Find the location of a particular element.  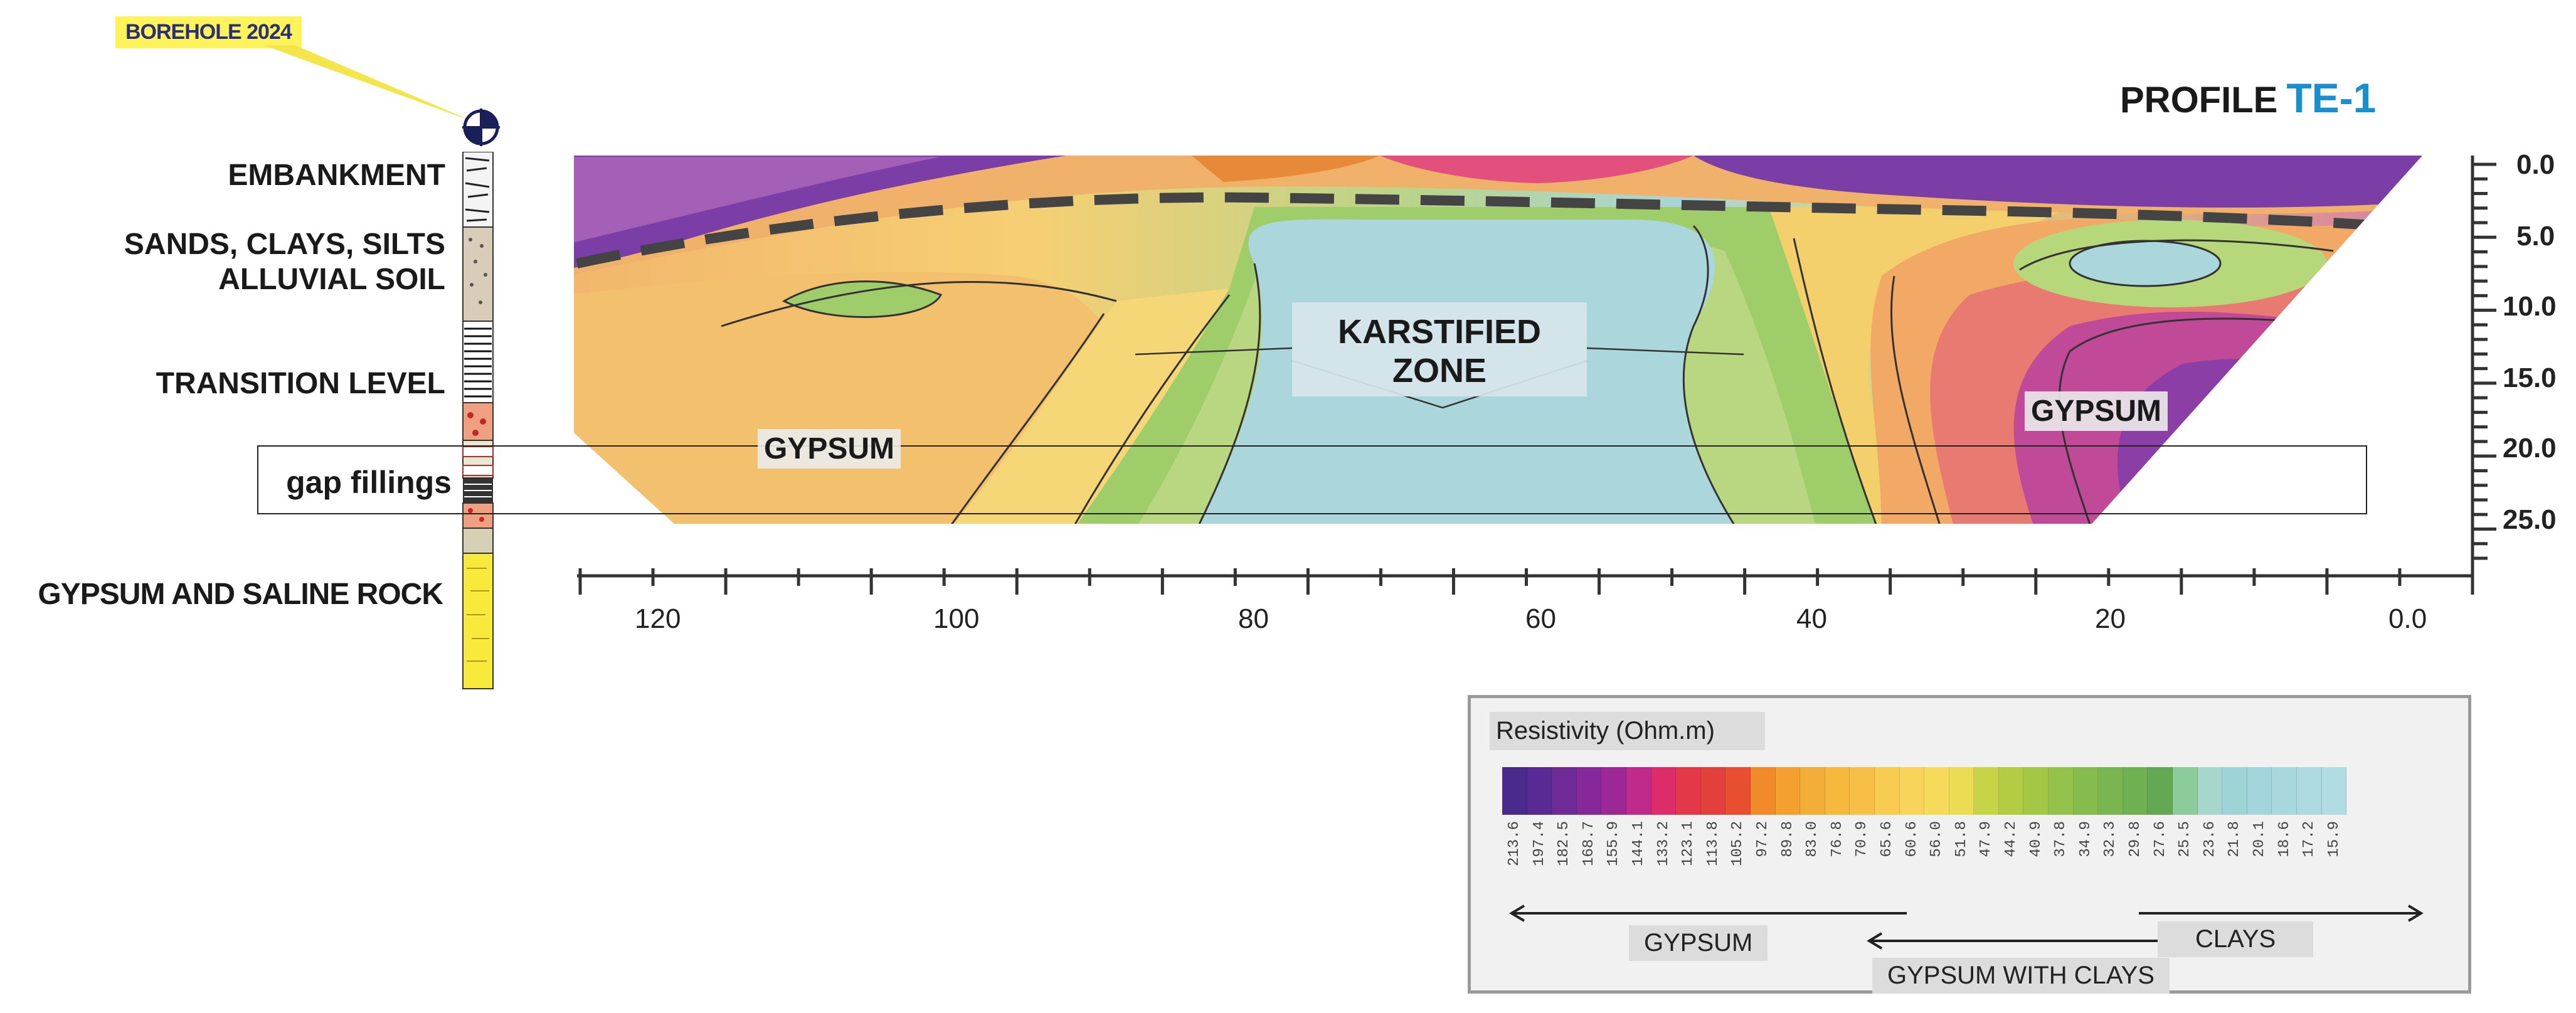

gypsum-label-right: GYPSUM is located at coordinates (2096, 411).